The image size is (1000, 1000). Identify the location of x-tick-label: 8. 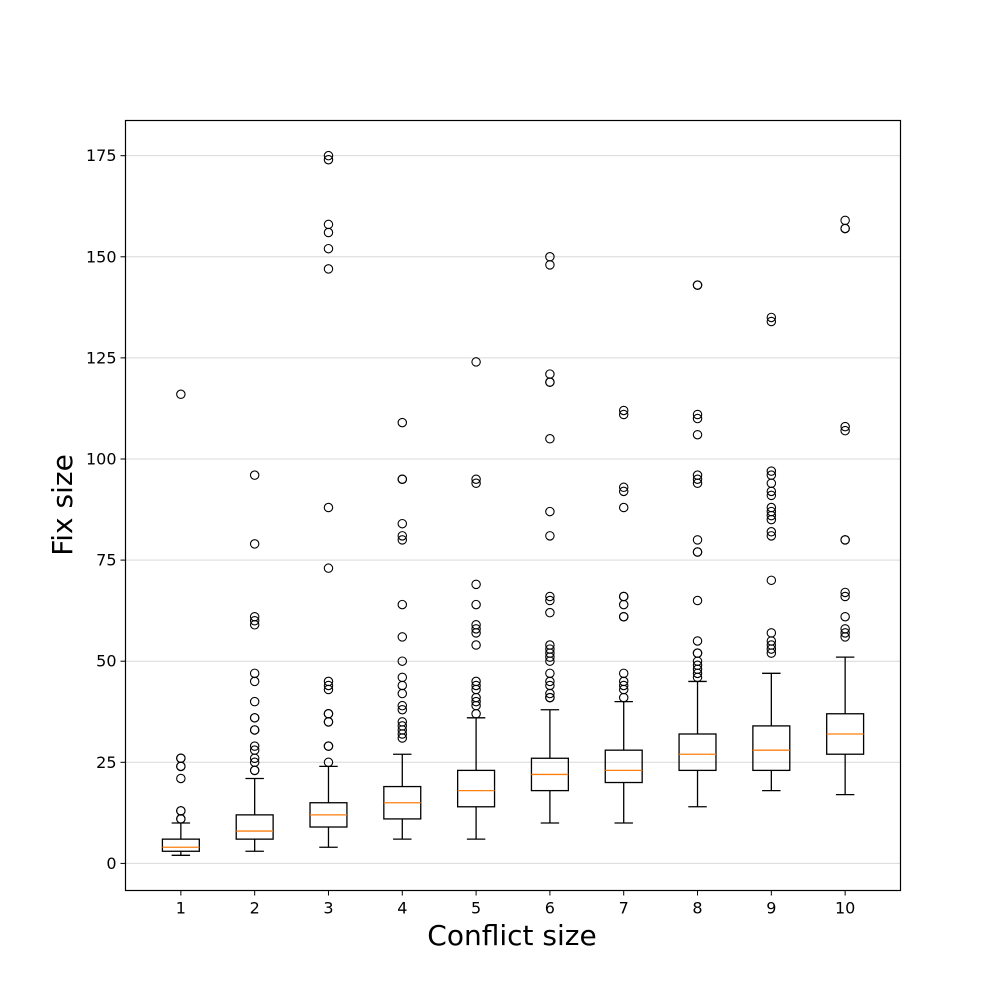
(697, 908).